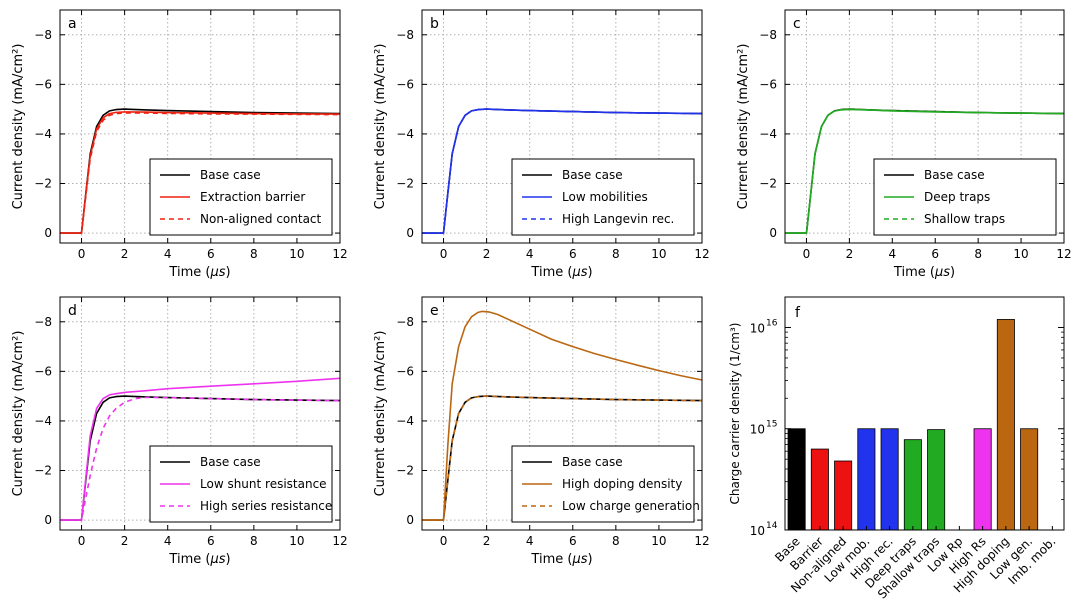 This screenshot has width=1080, height=608. I want to click on panel-letter: c, so click(797, 24).